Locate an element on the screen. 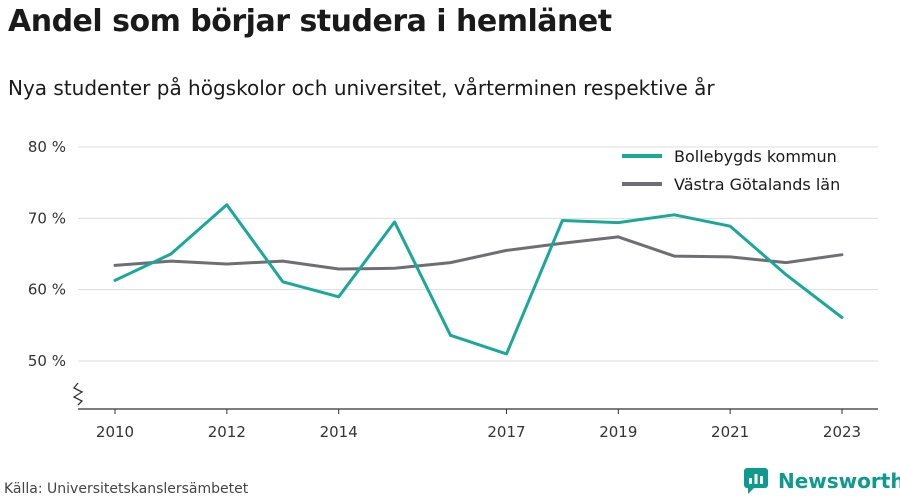 Image resolution: width=900 pixels, height=500 pixels. newsworthy-icon is located at coordinates (756, 481).